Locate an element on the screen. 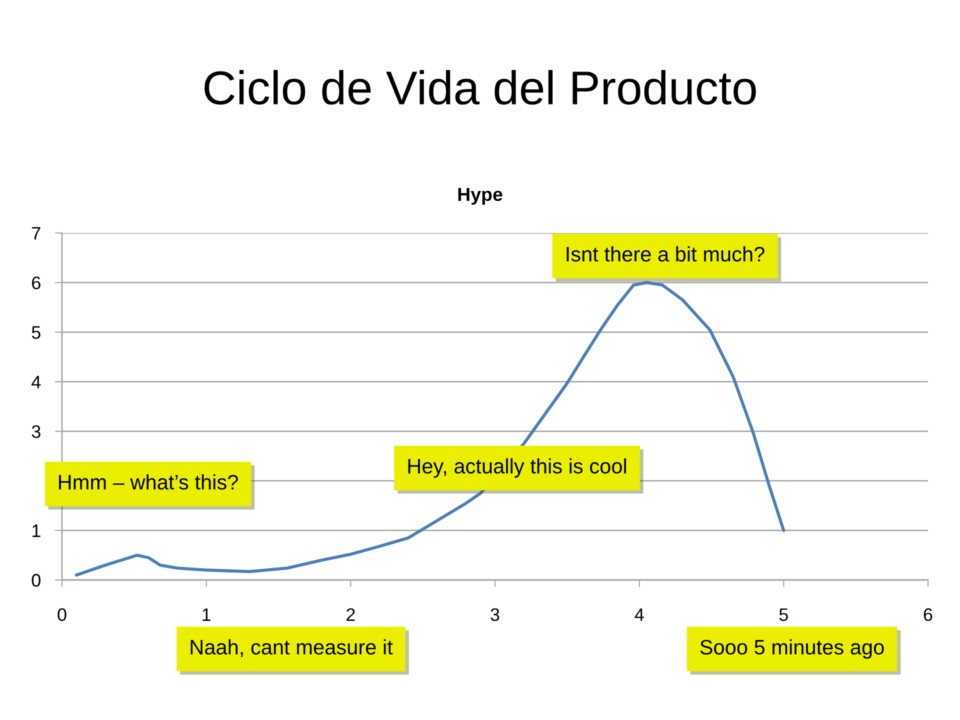  annotation: Hmm – what’s this? is located at coordinates (148, 482).